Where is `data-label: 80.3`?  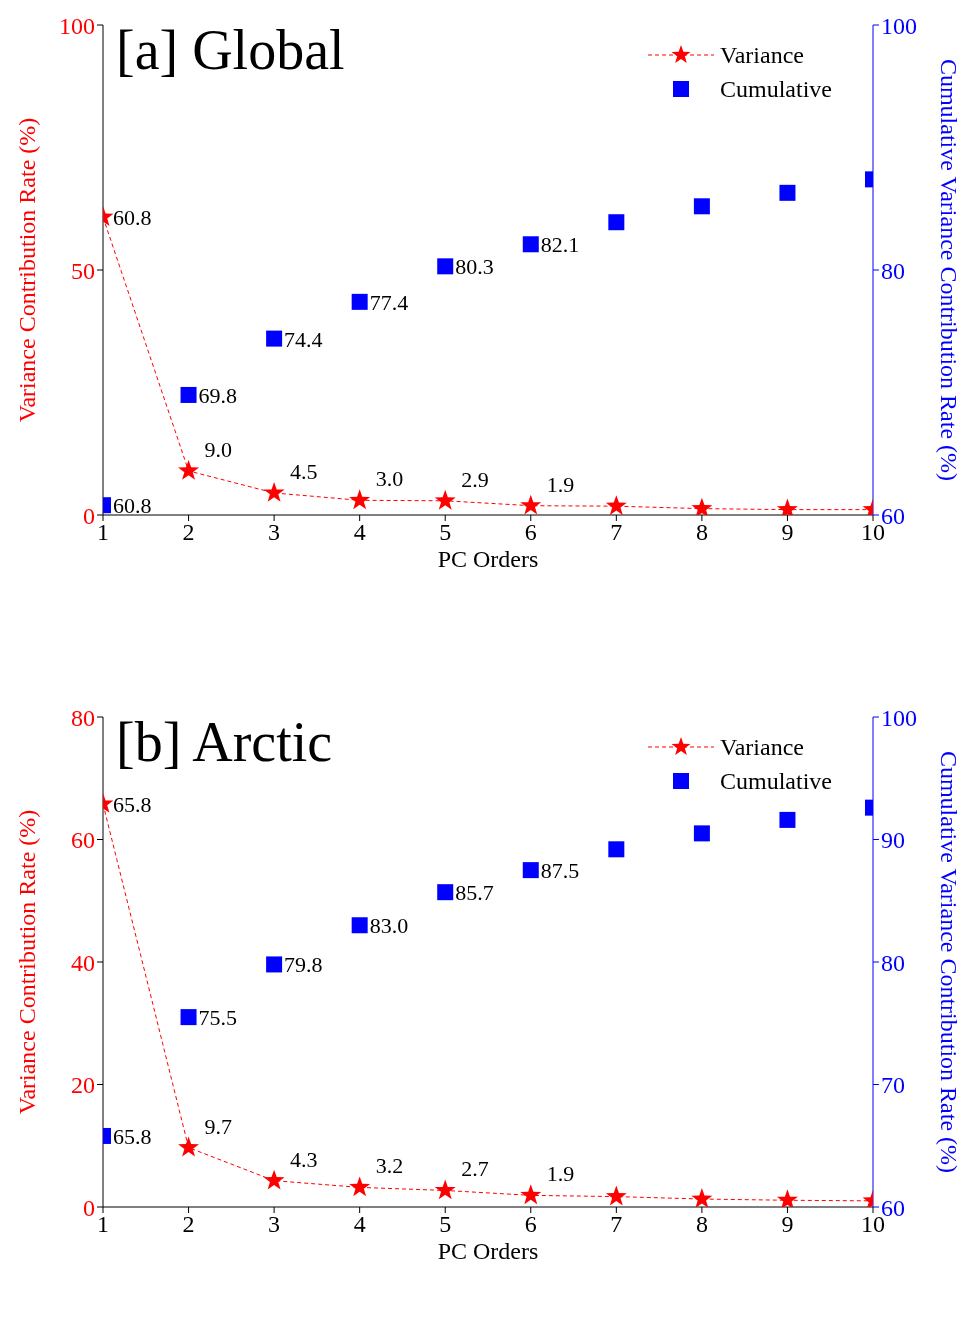
data-label: 80.3 is located at coordinates (474, 267).